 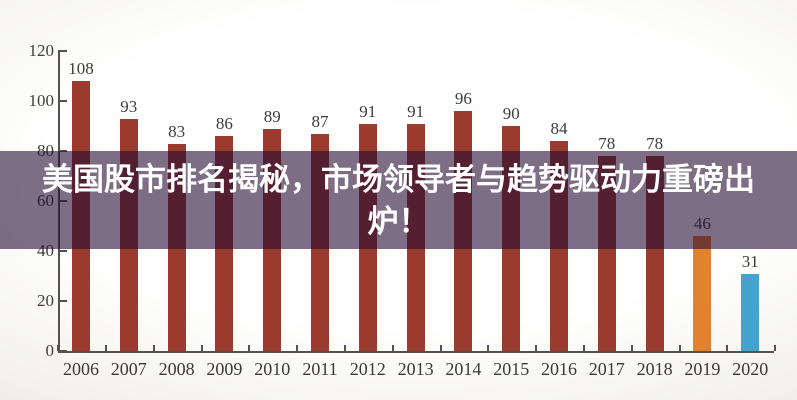 I want to click on x-tick-label: 2017, so click(x=606, y=369).